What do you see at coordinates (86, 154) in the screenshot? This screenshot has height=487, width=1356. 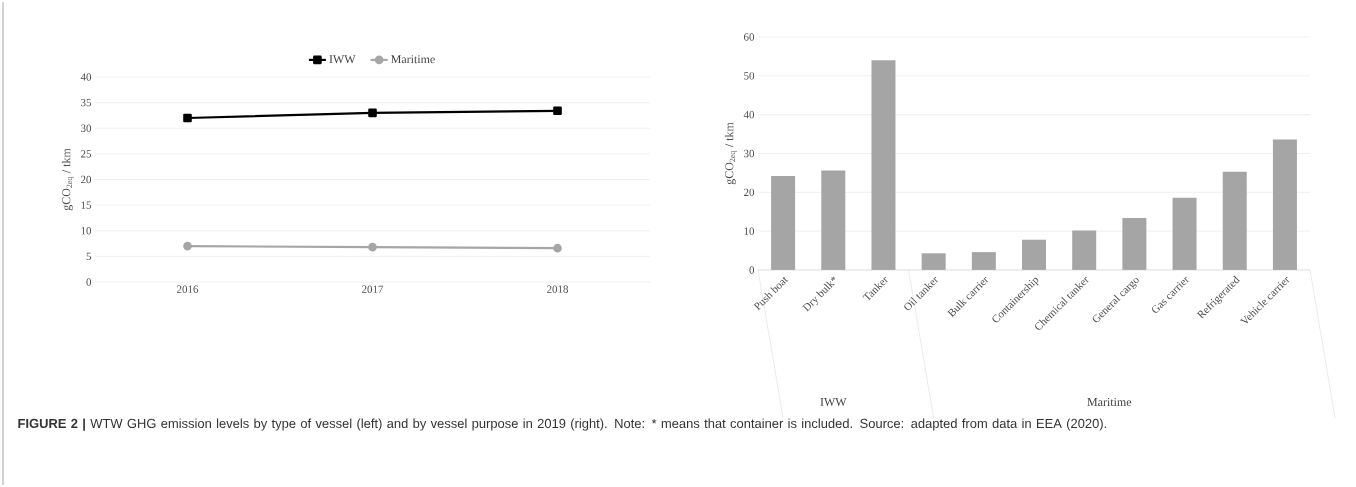 I see `y-tick-label: 25` at bounding box center [86, 154].